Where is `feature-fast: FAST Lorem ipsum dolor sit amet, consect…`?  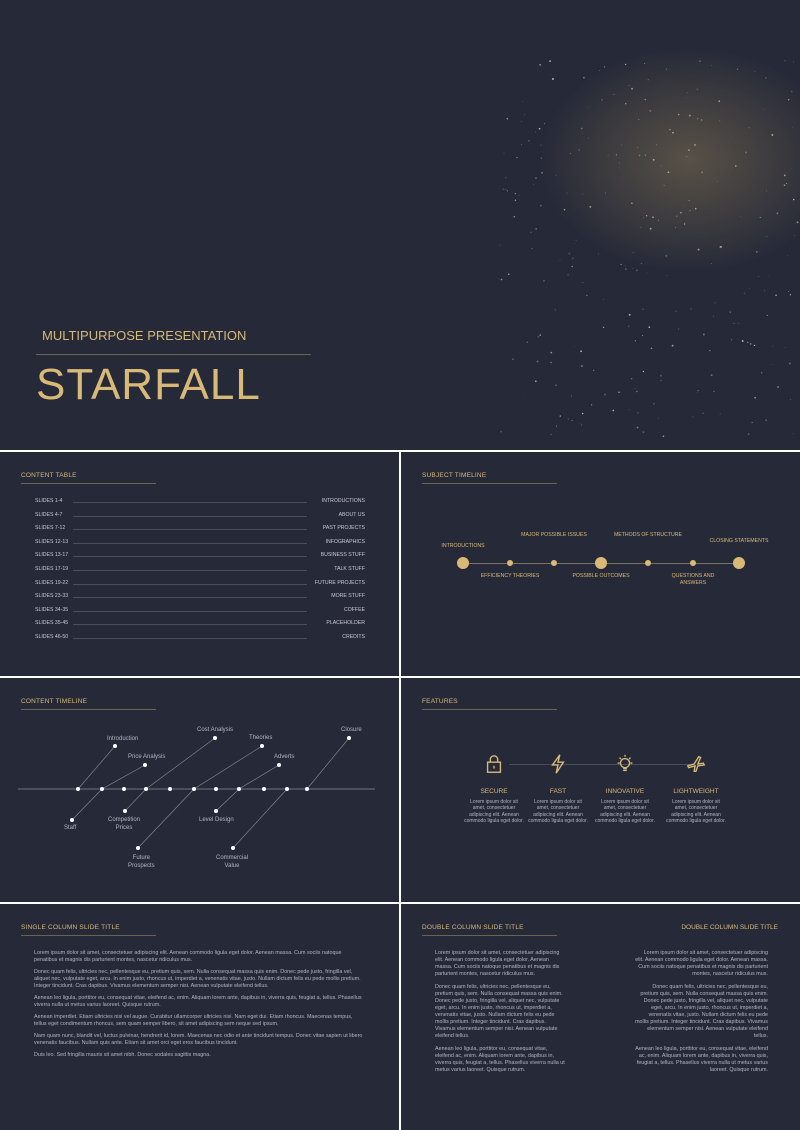 feature-fast: FAST Lorem ipsum dolor sit amet, consect… is located at coordinates (558, 788).